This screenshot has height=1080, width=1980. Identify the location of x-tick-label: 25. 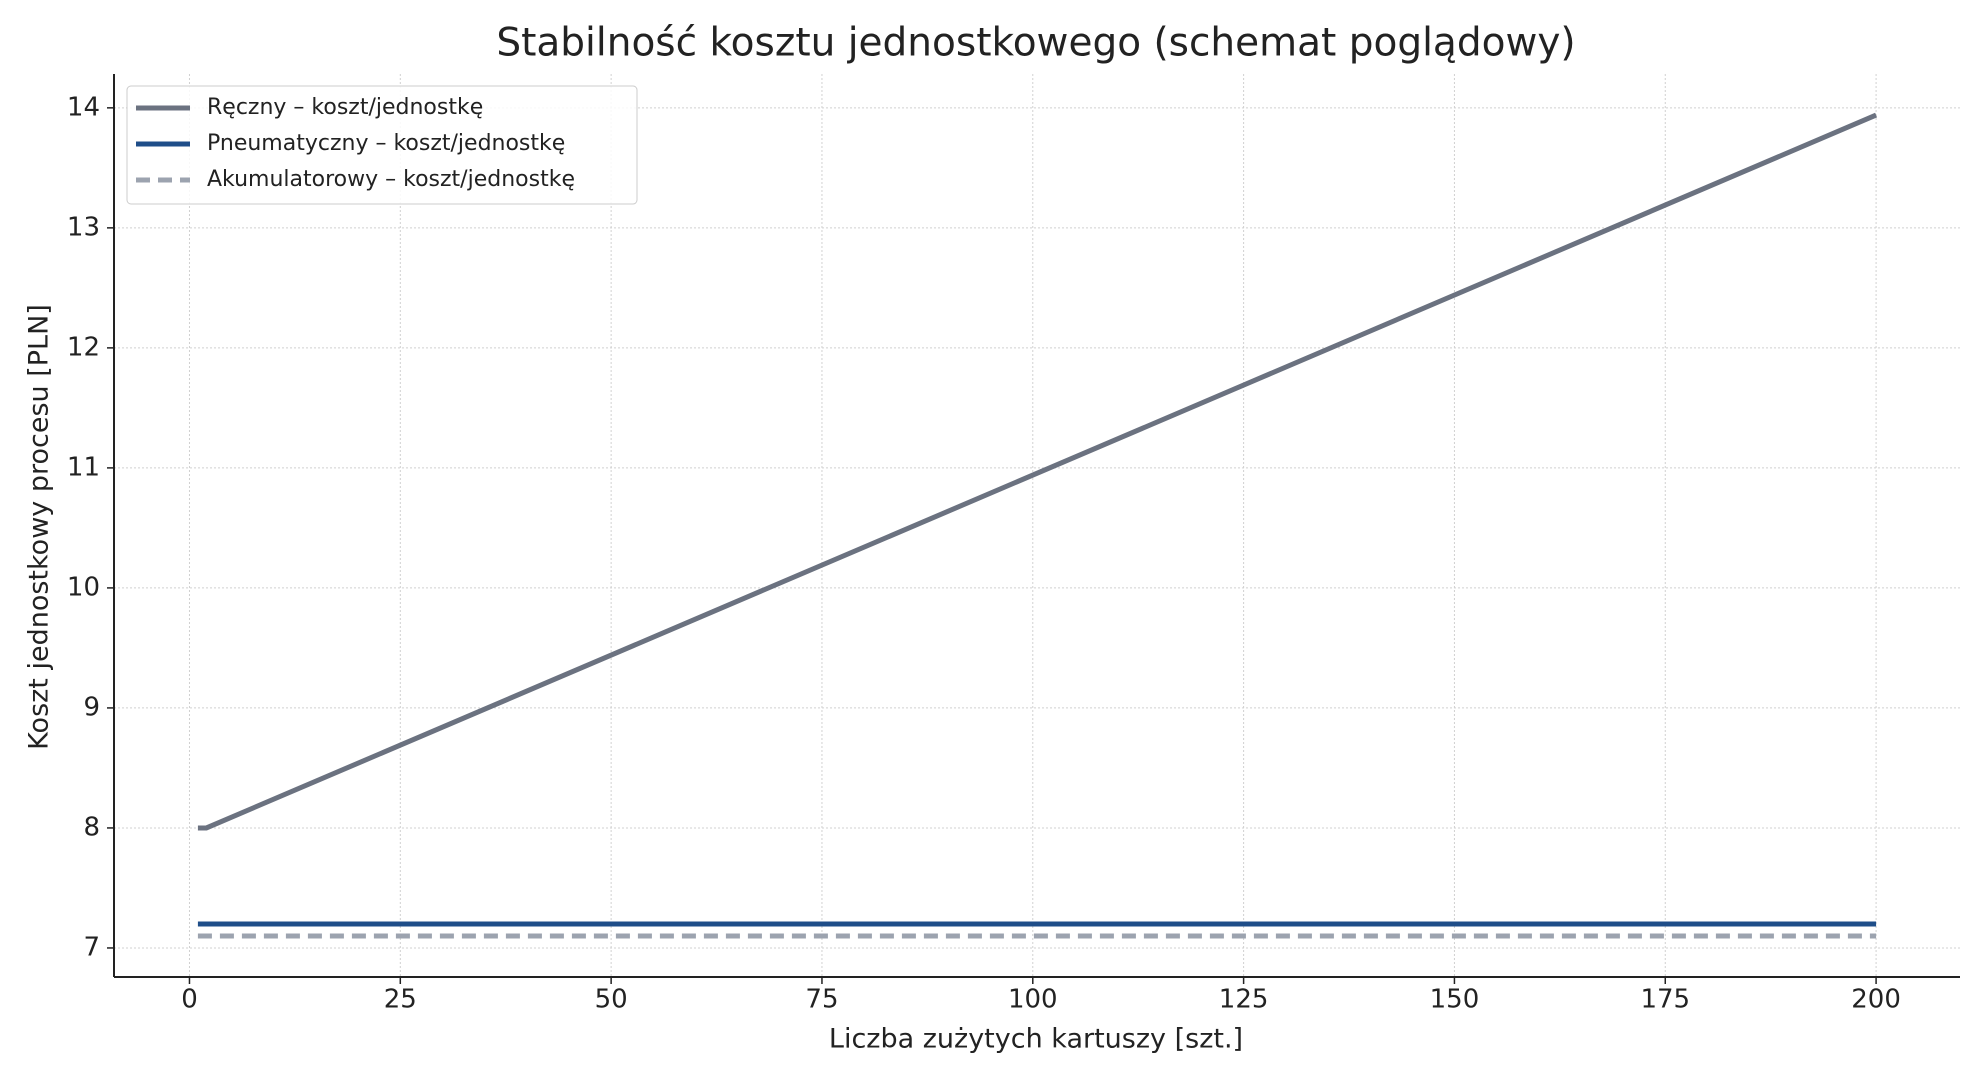
(400, 1000).